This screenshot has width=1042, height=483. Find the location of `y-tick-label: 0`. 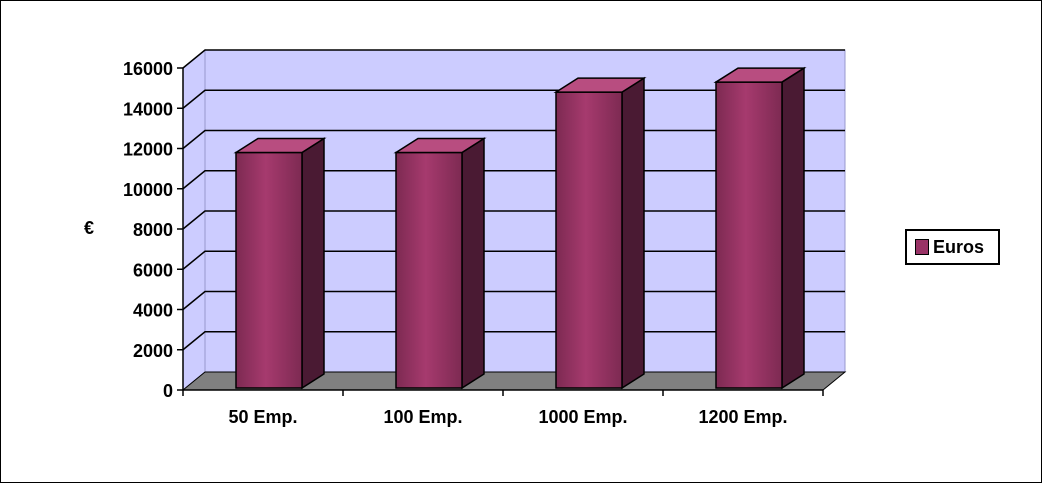

y-tick-label: 0 is located at coordinates (168, 391).